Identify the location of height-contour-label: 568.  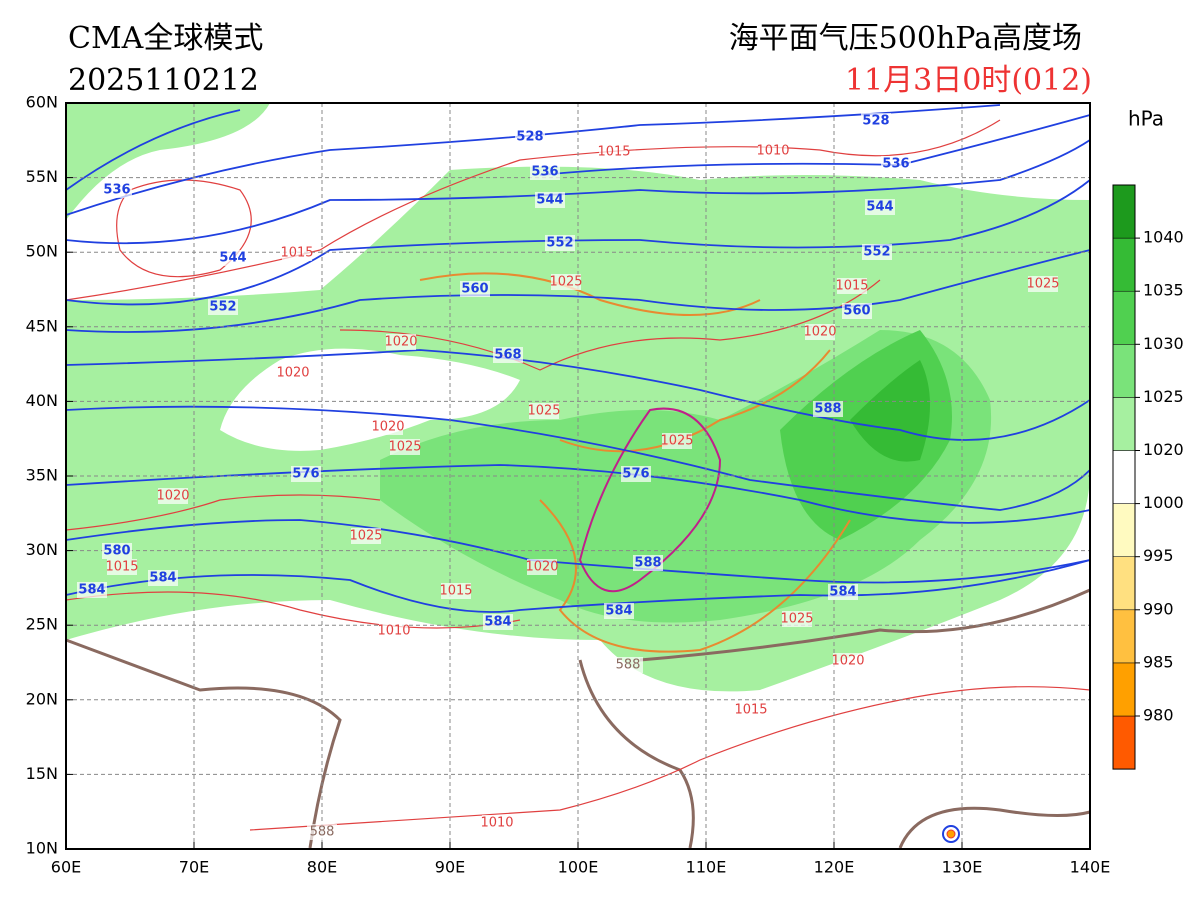
(507, 355).